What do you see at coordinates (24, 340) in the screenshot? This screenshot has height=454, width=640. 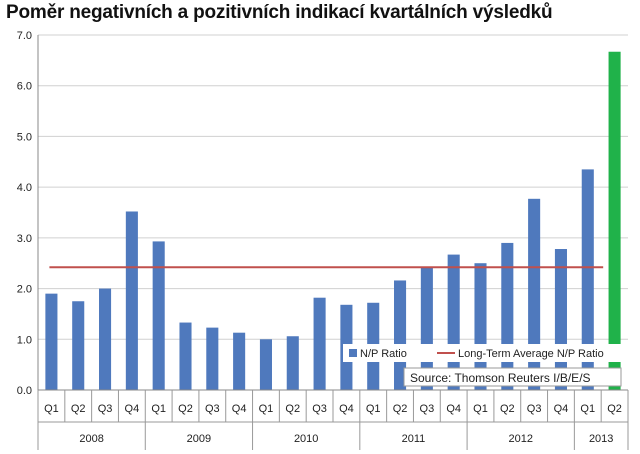 I see `y-tick-label: 1.0` at bounding box center [24, 340].